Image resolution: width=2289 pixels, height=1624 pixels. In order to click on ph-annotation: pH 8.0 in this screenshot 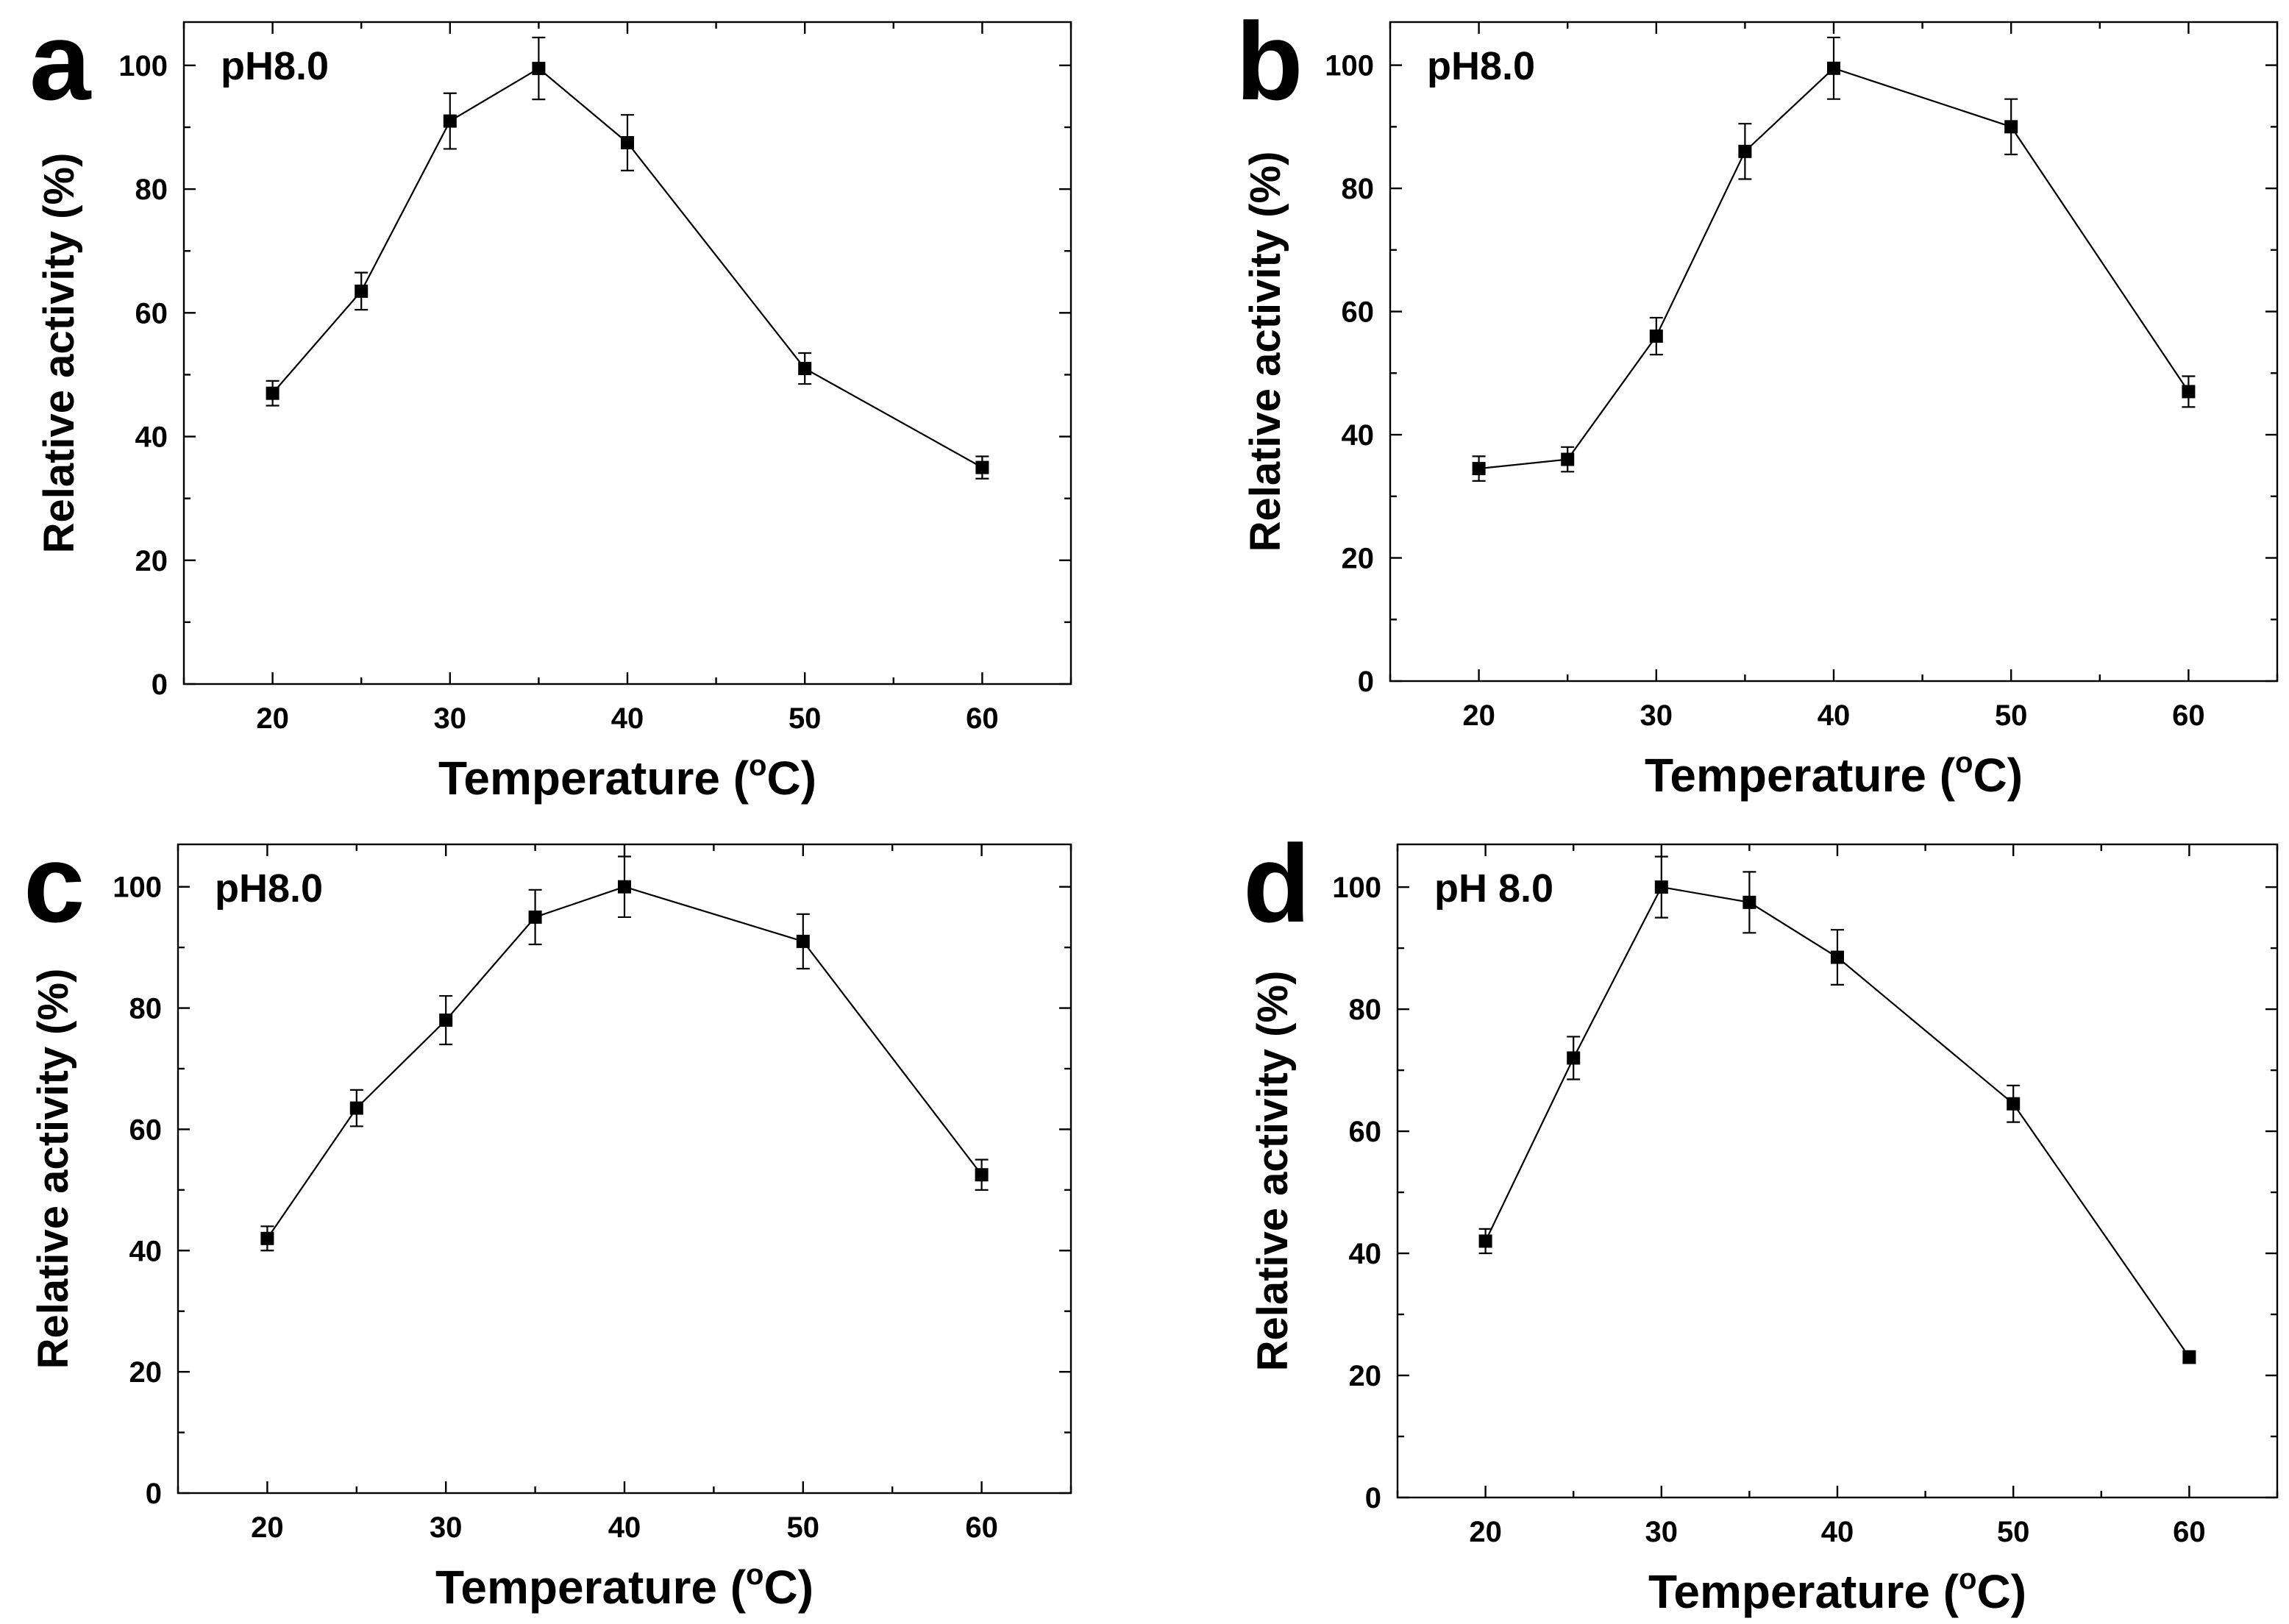, I will do `click(1493, 888)`.